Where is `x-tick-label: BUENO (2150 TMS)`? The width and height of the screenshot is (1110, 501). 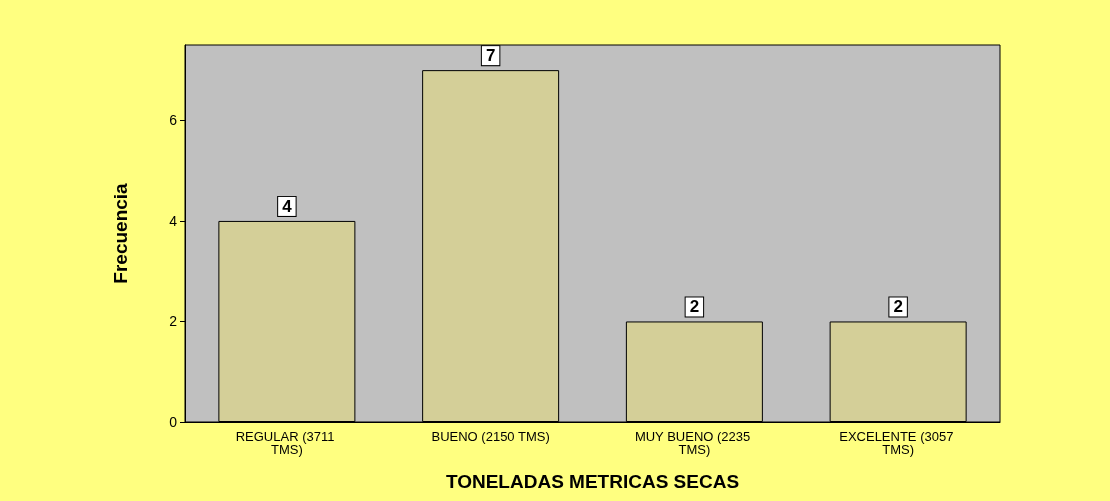 x-tick-label: BUENO (2150 TMS) is located at coordinates (490, 436).